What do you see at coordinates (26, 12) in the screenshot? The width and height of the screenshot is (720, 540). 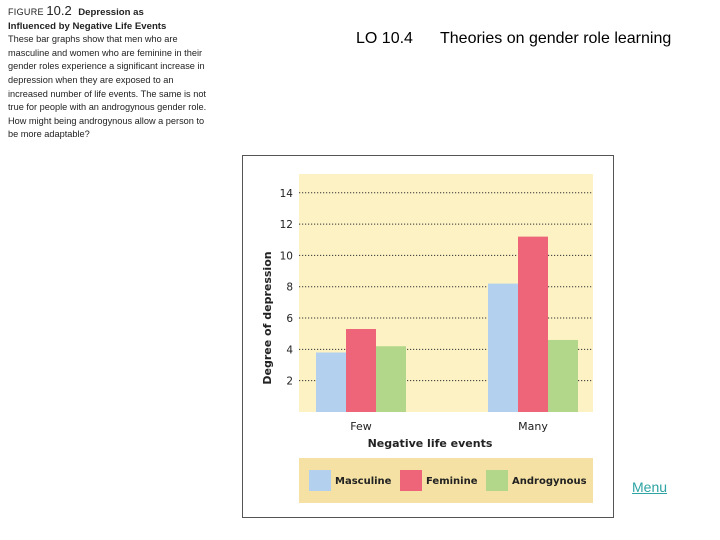 I see `figure-label: FIGURE` at bounding box center [26, 12].